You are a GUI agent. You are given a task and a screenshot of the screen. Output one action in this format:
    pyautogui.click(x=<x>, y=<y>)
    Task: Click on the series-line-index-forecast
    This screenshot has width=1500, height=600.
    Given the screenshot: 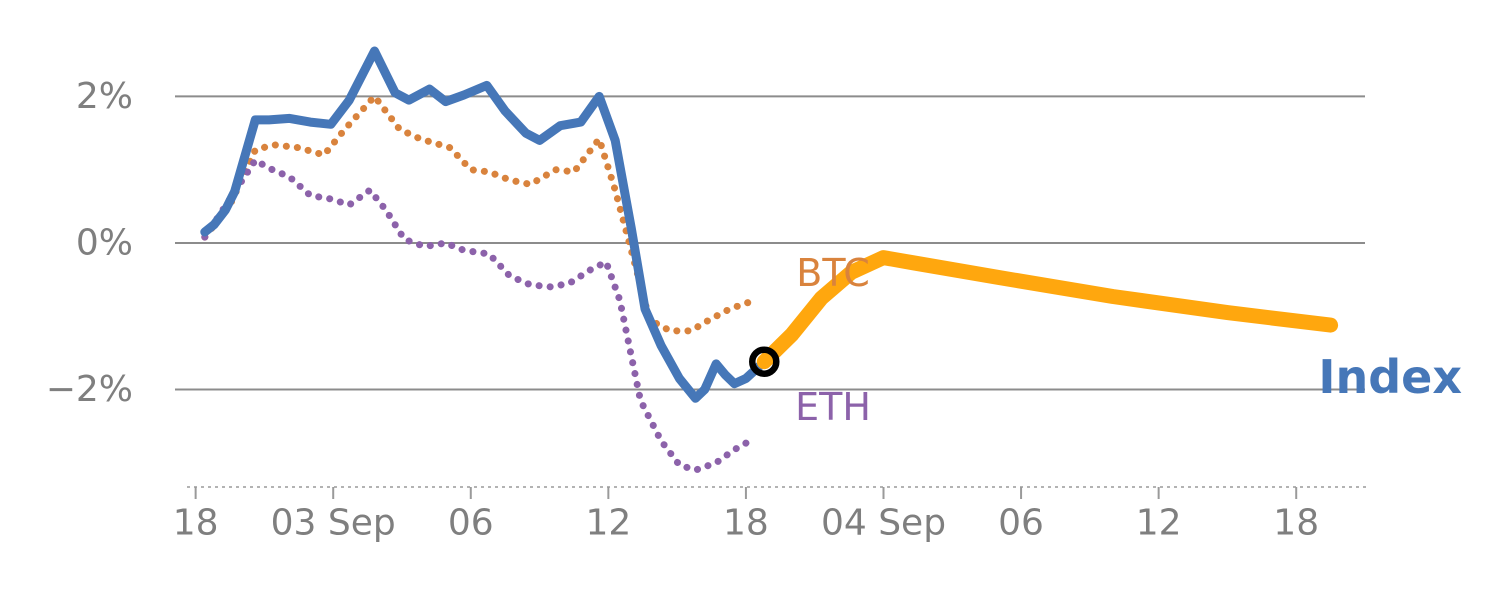 What is the action you would take?
    pyautogui.click(x=1047, y=310)
    